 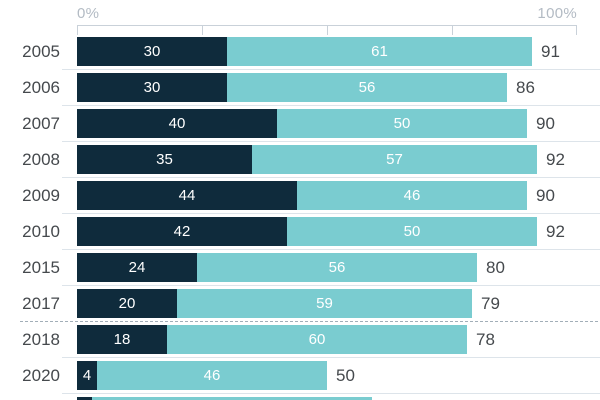 I want to click on x-axis-line, so click(x=327, y=30).